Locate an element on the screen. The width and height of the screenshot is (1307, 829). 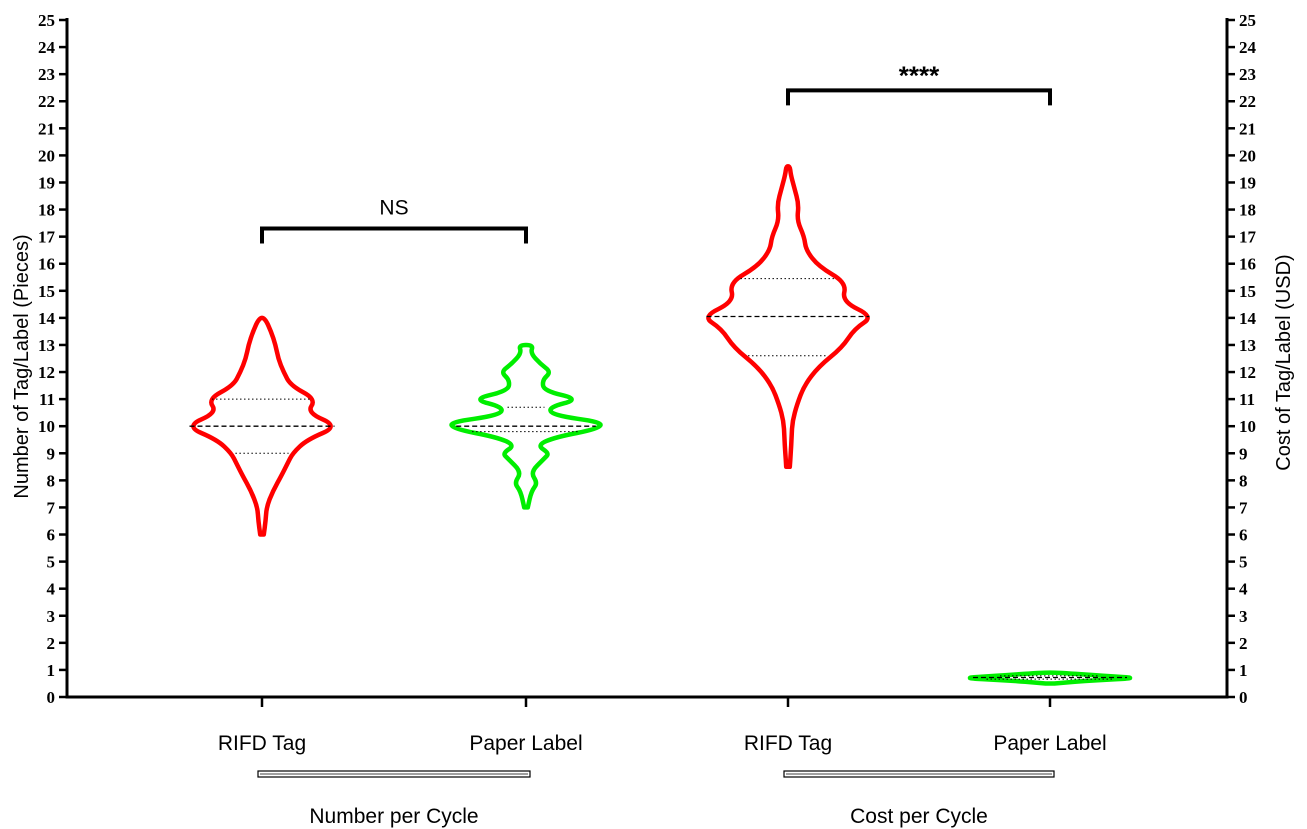
y-tick-label-left: 9 is located at coordinates (51, 453).